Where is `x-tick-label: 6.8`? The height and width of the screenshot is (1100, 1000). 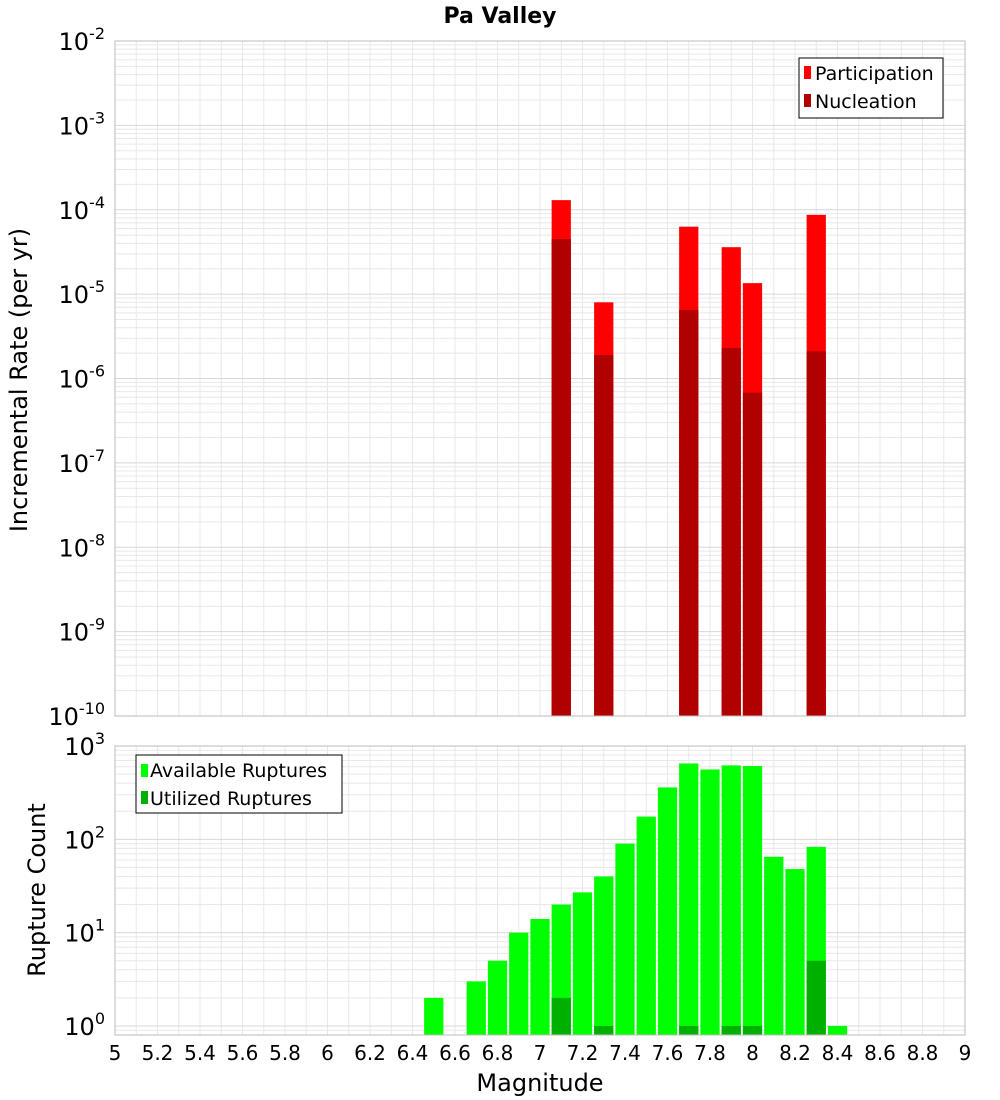 x-tick-label: 6.8 is located at coordinates (498, 1053).